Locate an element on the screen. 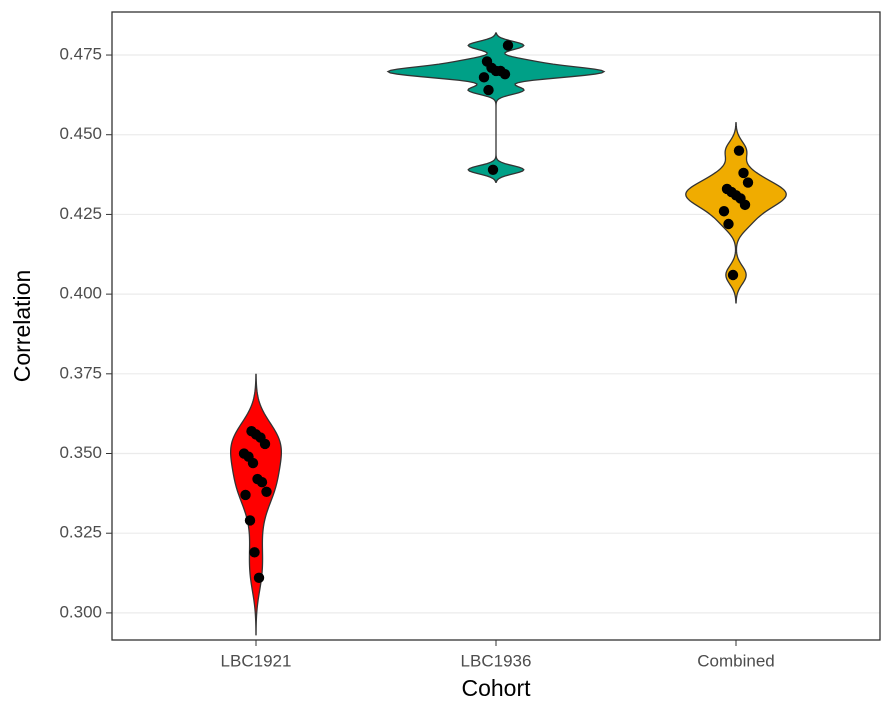  x-tick-label: LBC1921 is located at coordinates (256, 660).